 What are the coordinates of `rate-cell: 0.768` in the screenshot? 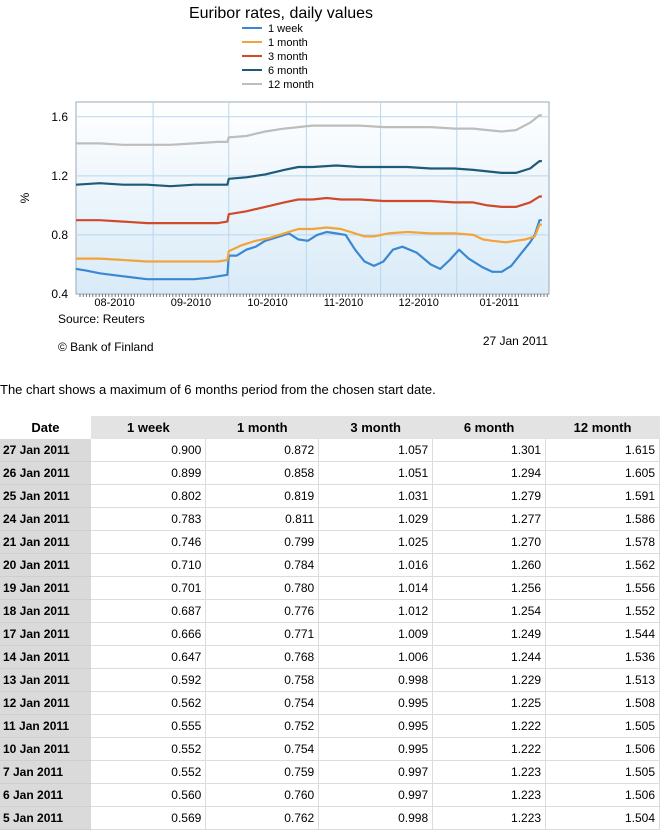 It's located at (262, 657).